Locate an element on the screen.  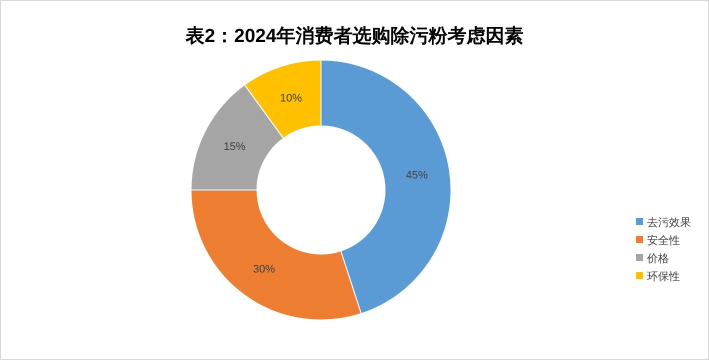
data-label: 10% is located at coordinates (291, 98).